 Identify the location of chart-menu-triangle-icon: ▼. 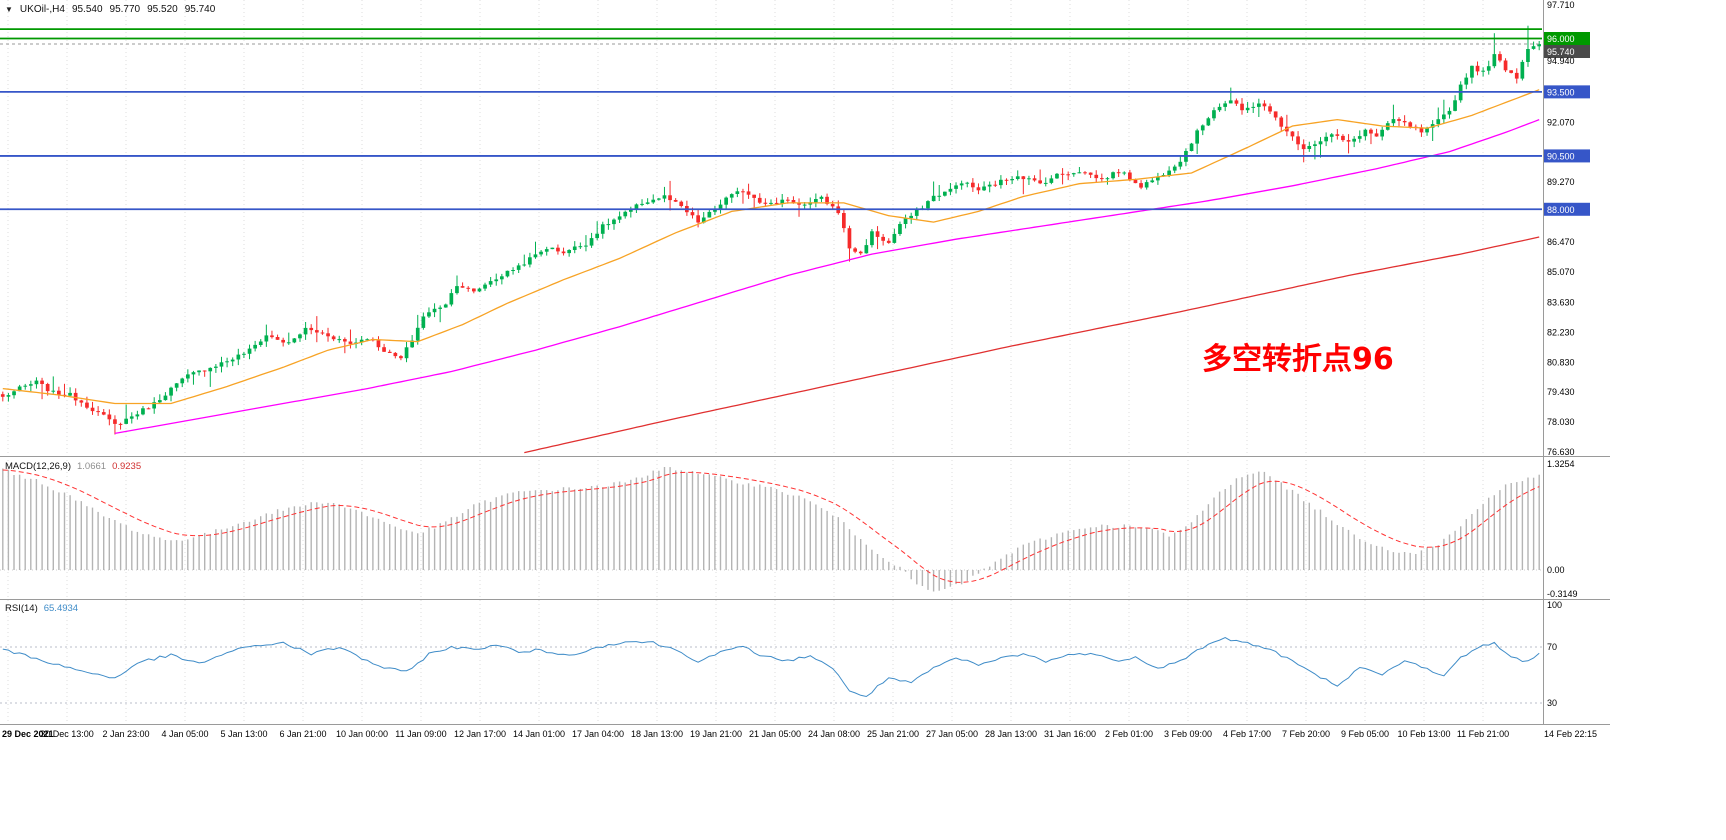
(9, 9).